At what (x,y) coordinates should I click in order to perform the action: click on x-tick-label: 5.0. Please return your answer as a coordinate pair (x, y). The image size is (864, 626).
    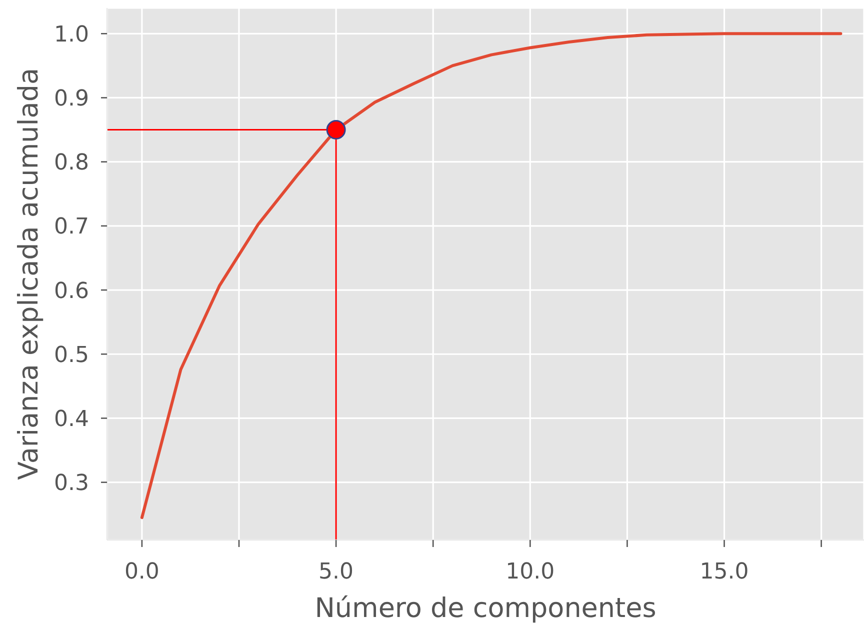
    Looking at the image, I should click on (336, 572).